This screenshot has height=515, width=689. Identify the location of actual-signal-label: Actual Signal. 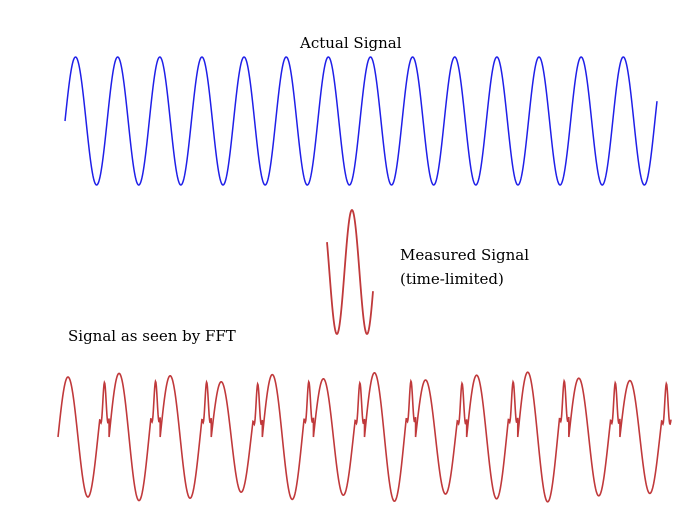
(351, 43).